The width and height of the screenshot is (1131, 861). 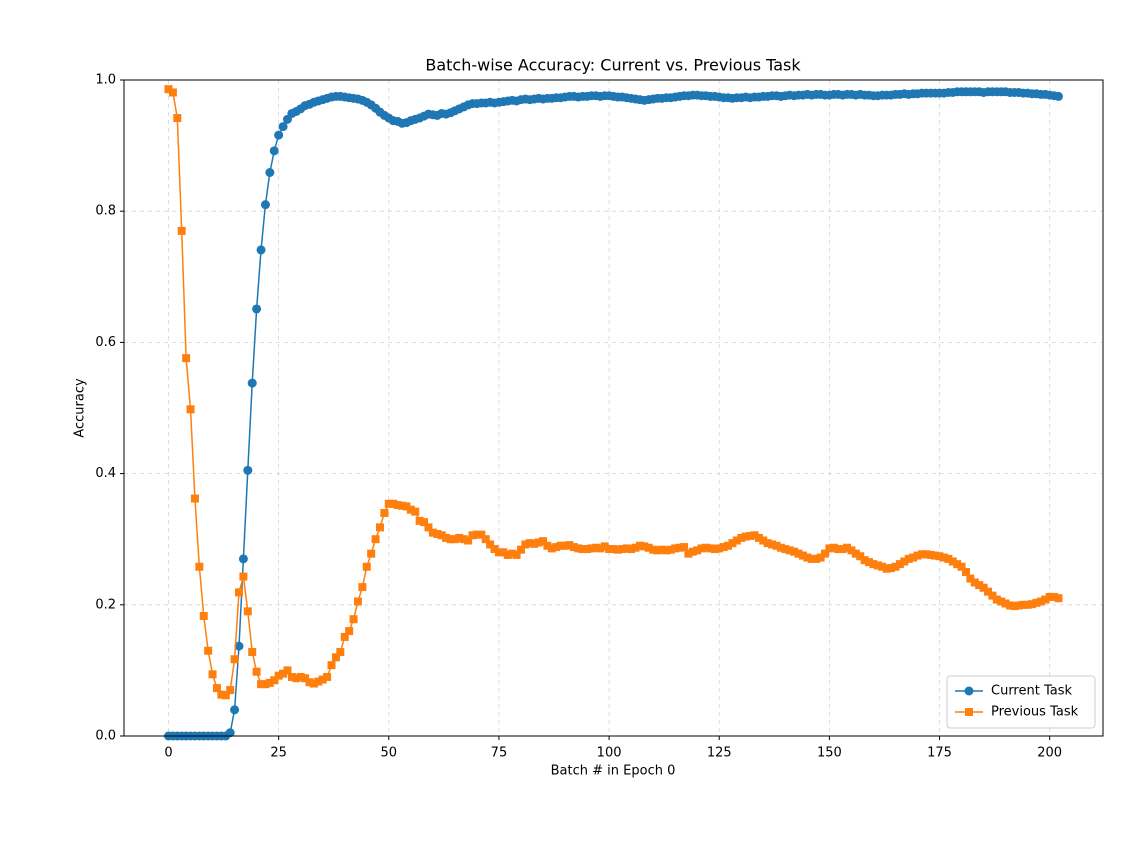 I want to click on y-tick-label: 0.2, so click(x=105, y=604).